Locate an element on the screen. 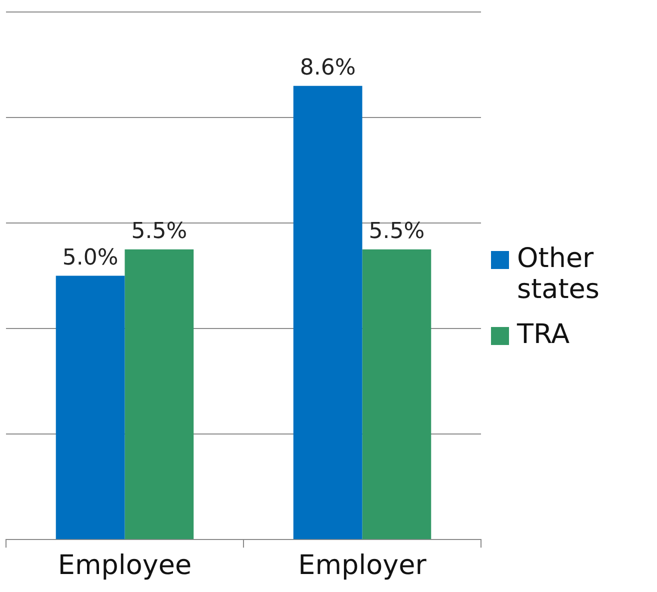  x-tick-label: Employer is located at coordinates (363, 565).